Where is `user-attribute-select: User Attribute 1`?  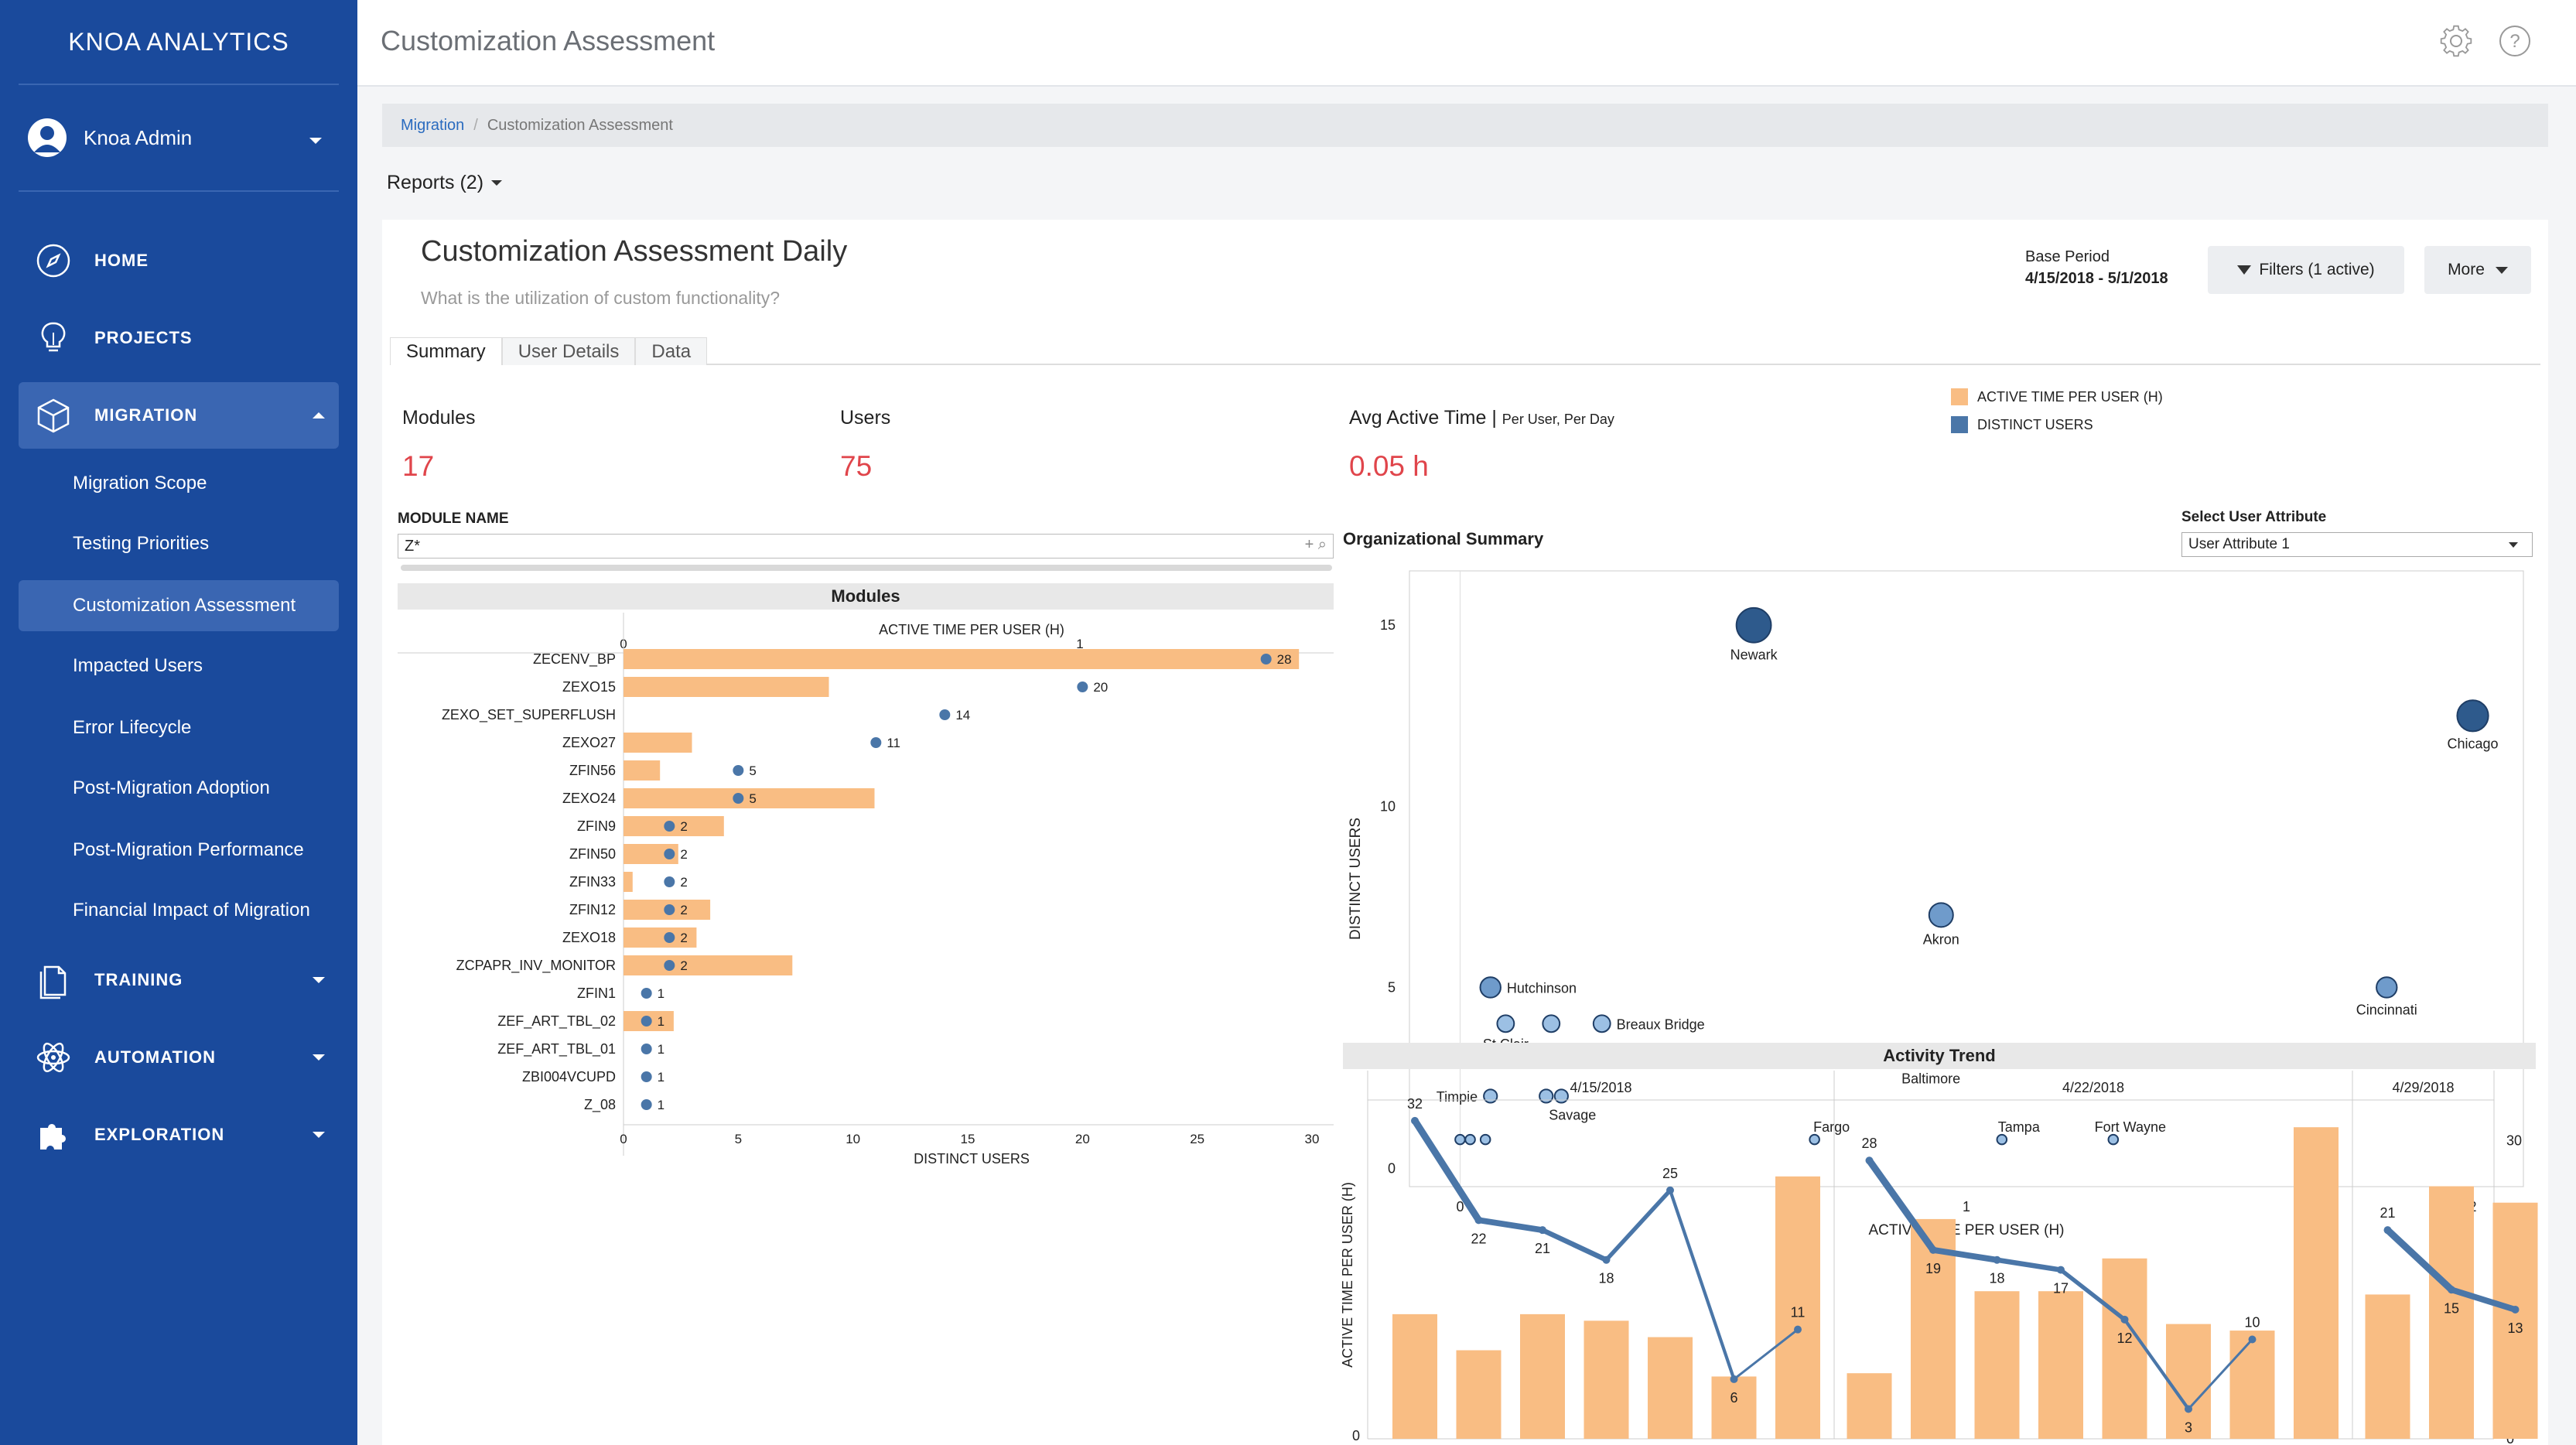 user-attribute-select: User Attribute 1 is located at coordinates (2357, 544).